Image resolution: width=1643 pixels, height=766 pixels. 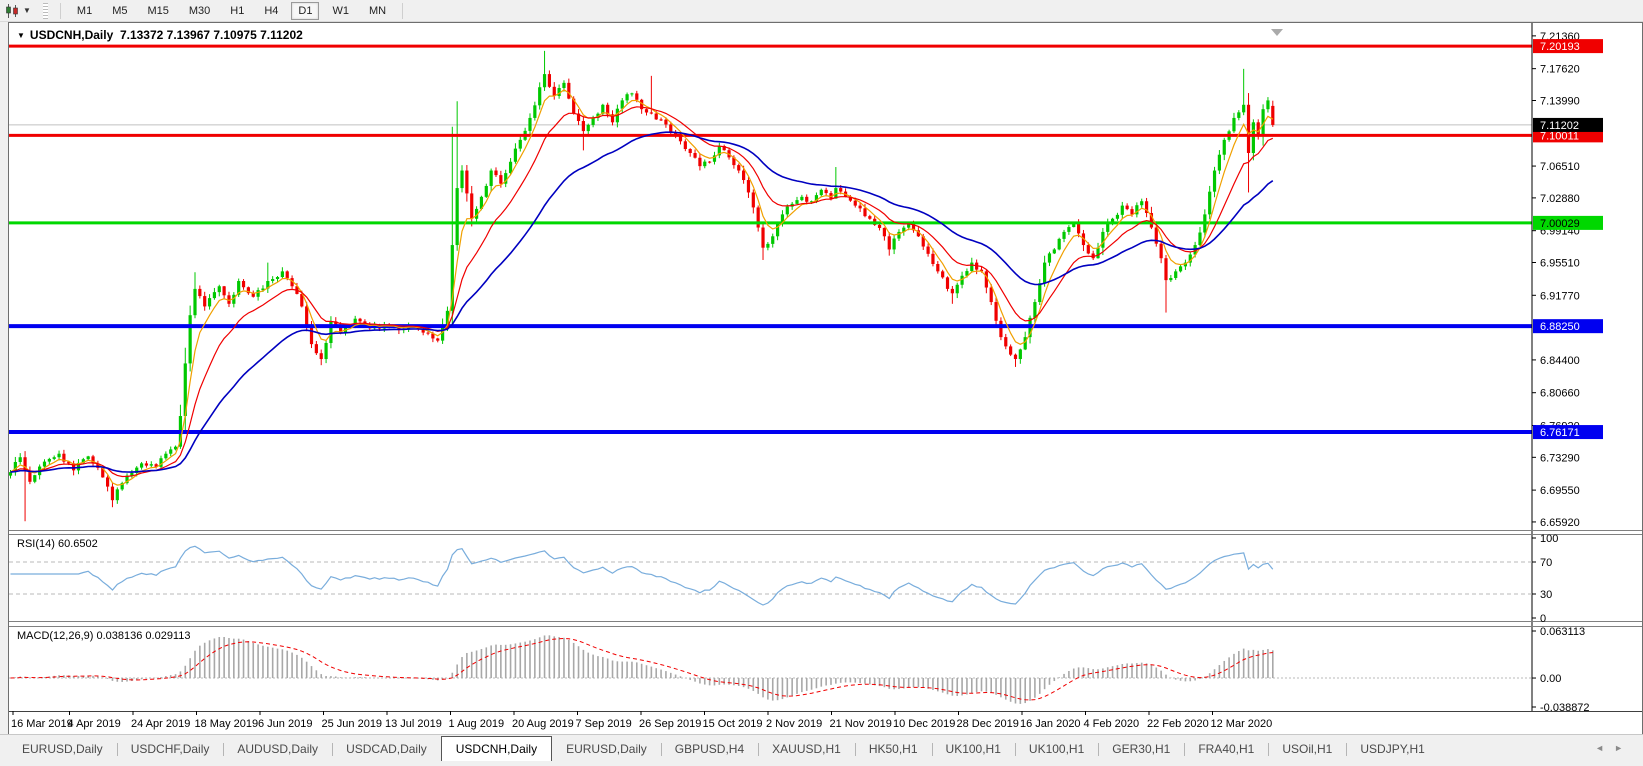 I want to click on support-line-upper-label, so click(x=1568, y=326).